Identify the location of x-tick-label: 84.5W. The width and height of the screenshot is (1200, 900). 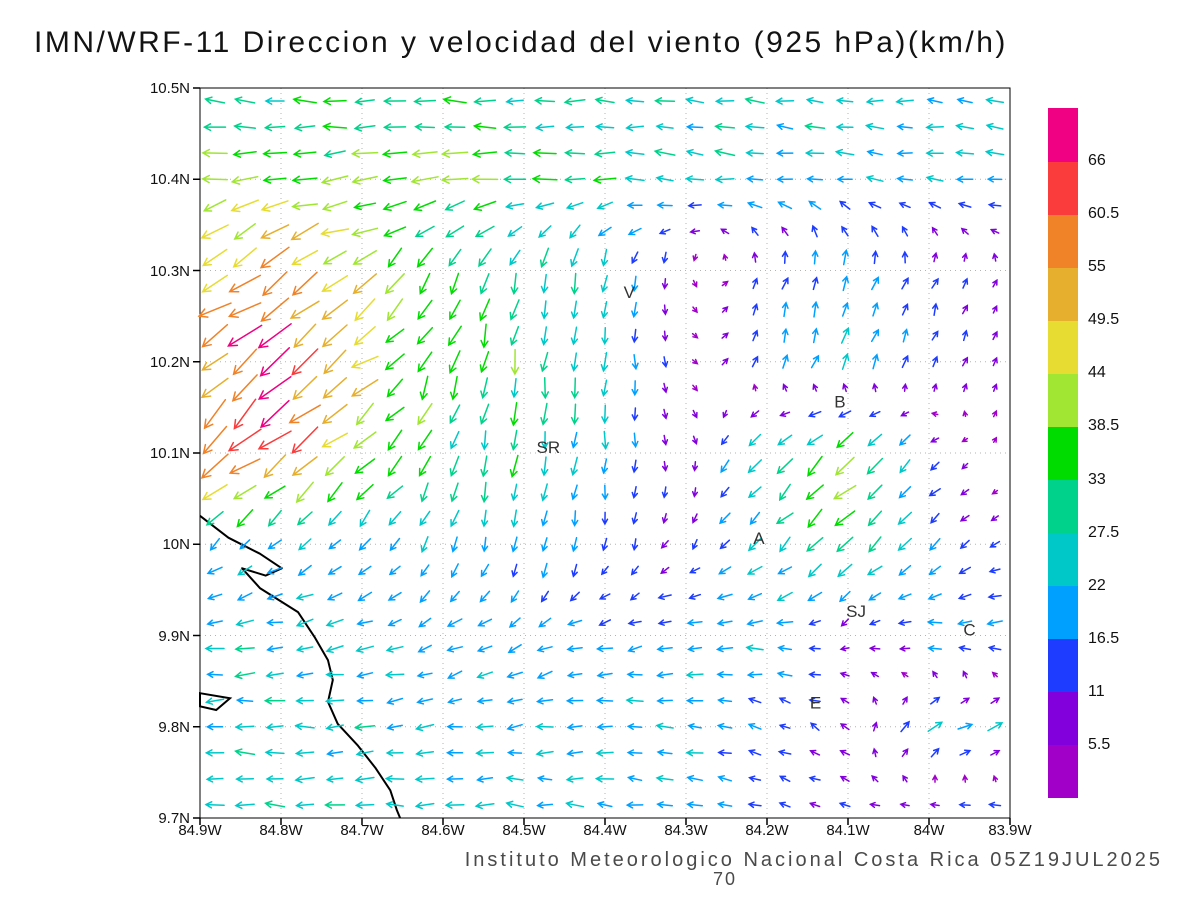
(524, 830).